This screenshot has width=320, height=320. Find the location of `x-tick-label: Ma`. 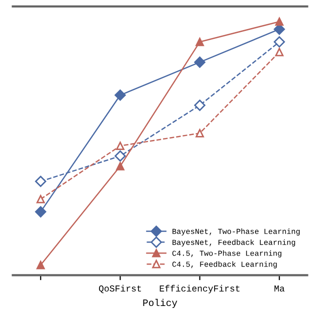

x-tick-label: Ma is located at coordinates (279, 289).